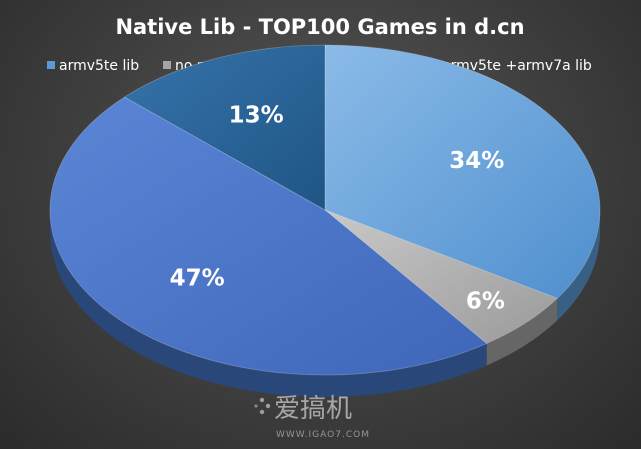 Image resolution: width=641 pixels, height=449 pixels. I want to click on watermark-subtext: WWW.IGAO7.COM, so click(323, 435).